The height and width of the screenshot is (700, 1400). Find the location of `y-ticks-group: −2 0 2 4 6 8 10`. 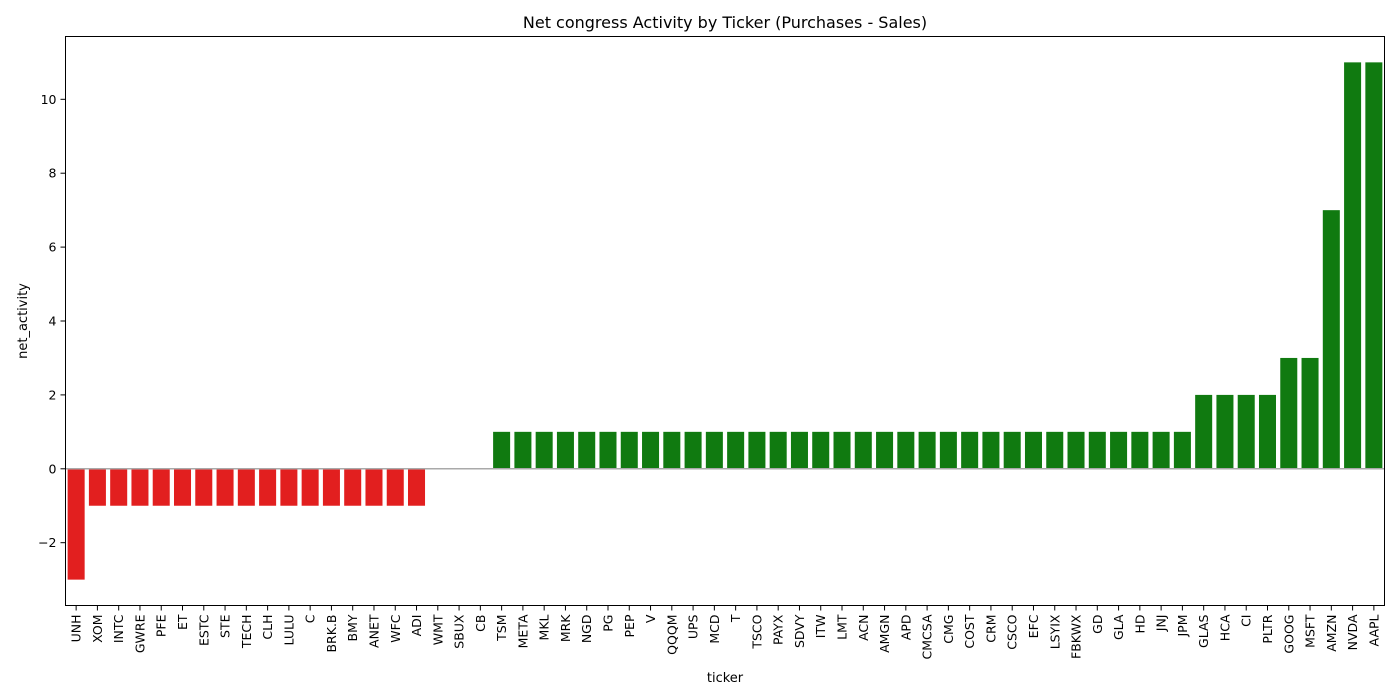

y-ticks-group: −2 0 2 4 6 8 10 is located at coordinates (52, 321).